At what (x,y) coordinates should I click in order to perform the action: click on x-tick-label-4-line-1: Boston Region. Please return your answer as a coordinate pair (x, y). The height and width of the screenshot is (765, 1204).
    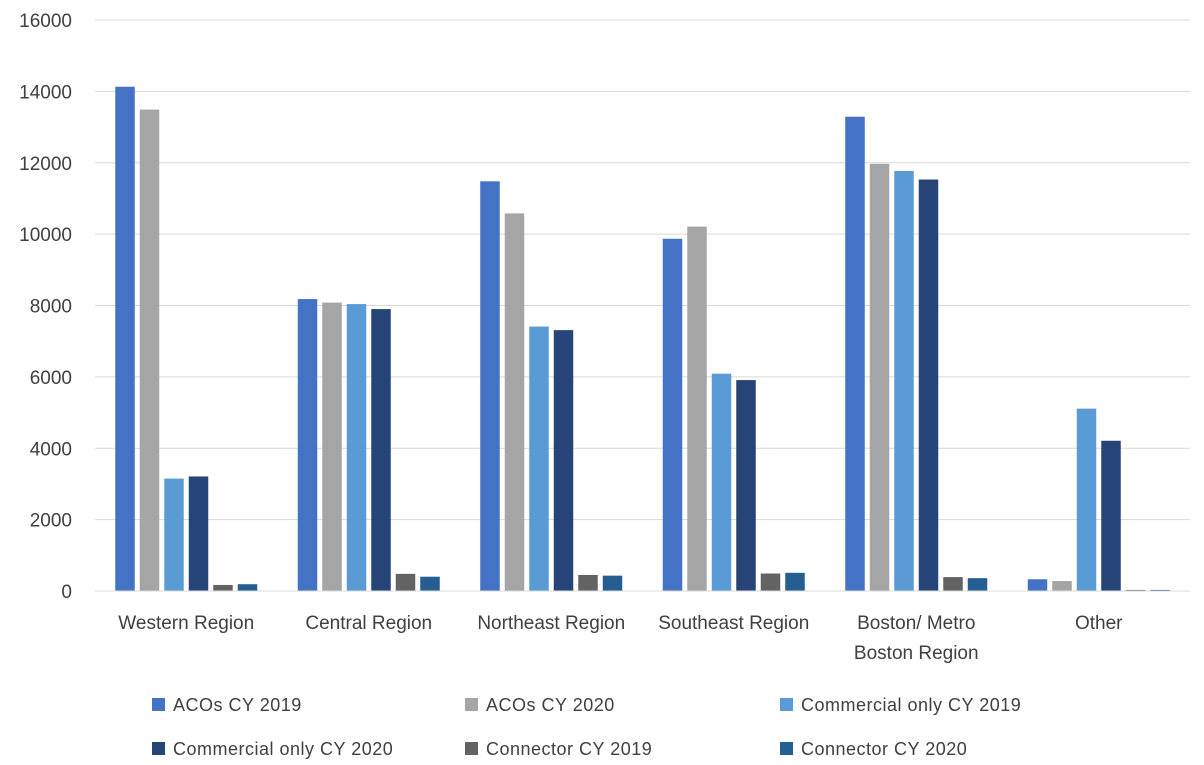
    Looking at the image, I should click on (916, 653).